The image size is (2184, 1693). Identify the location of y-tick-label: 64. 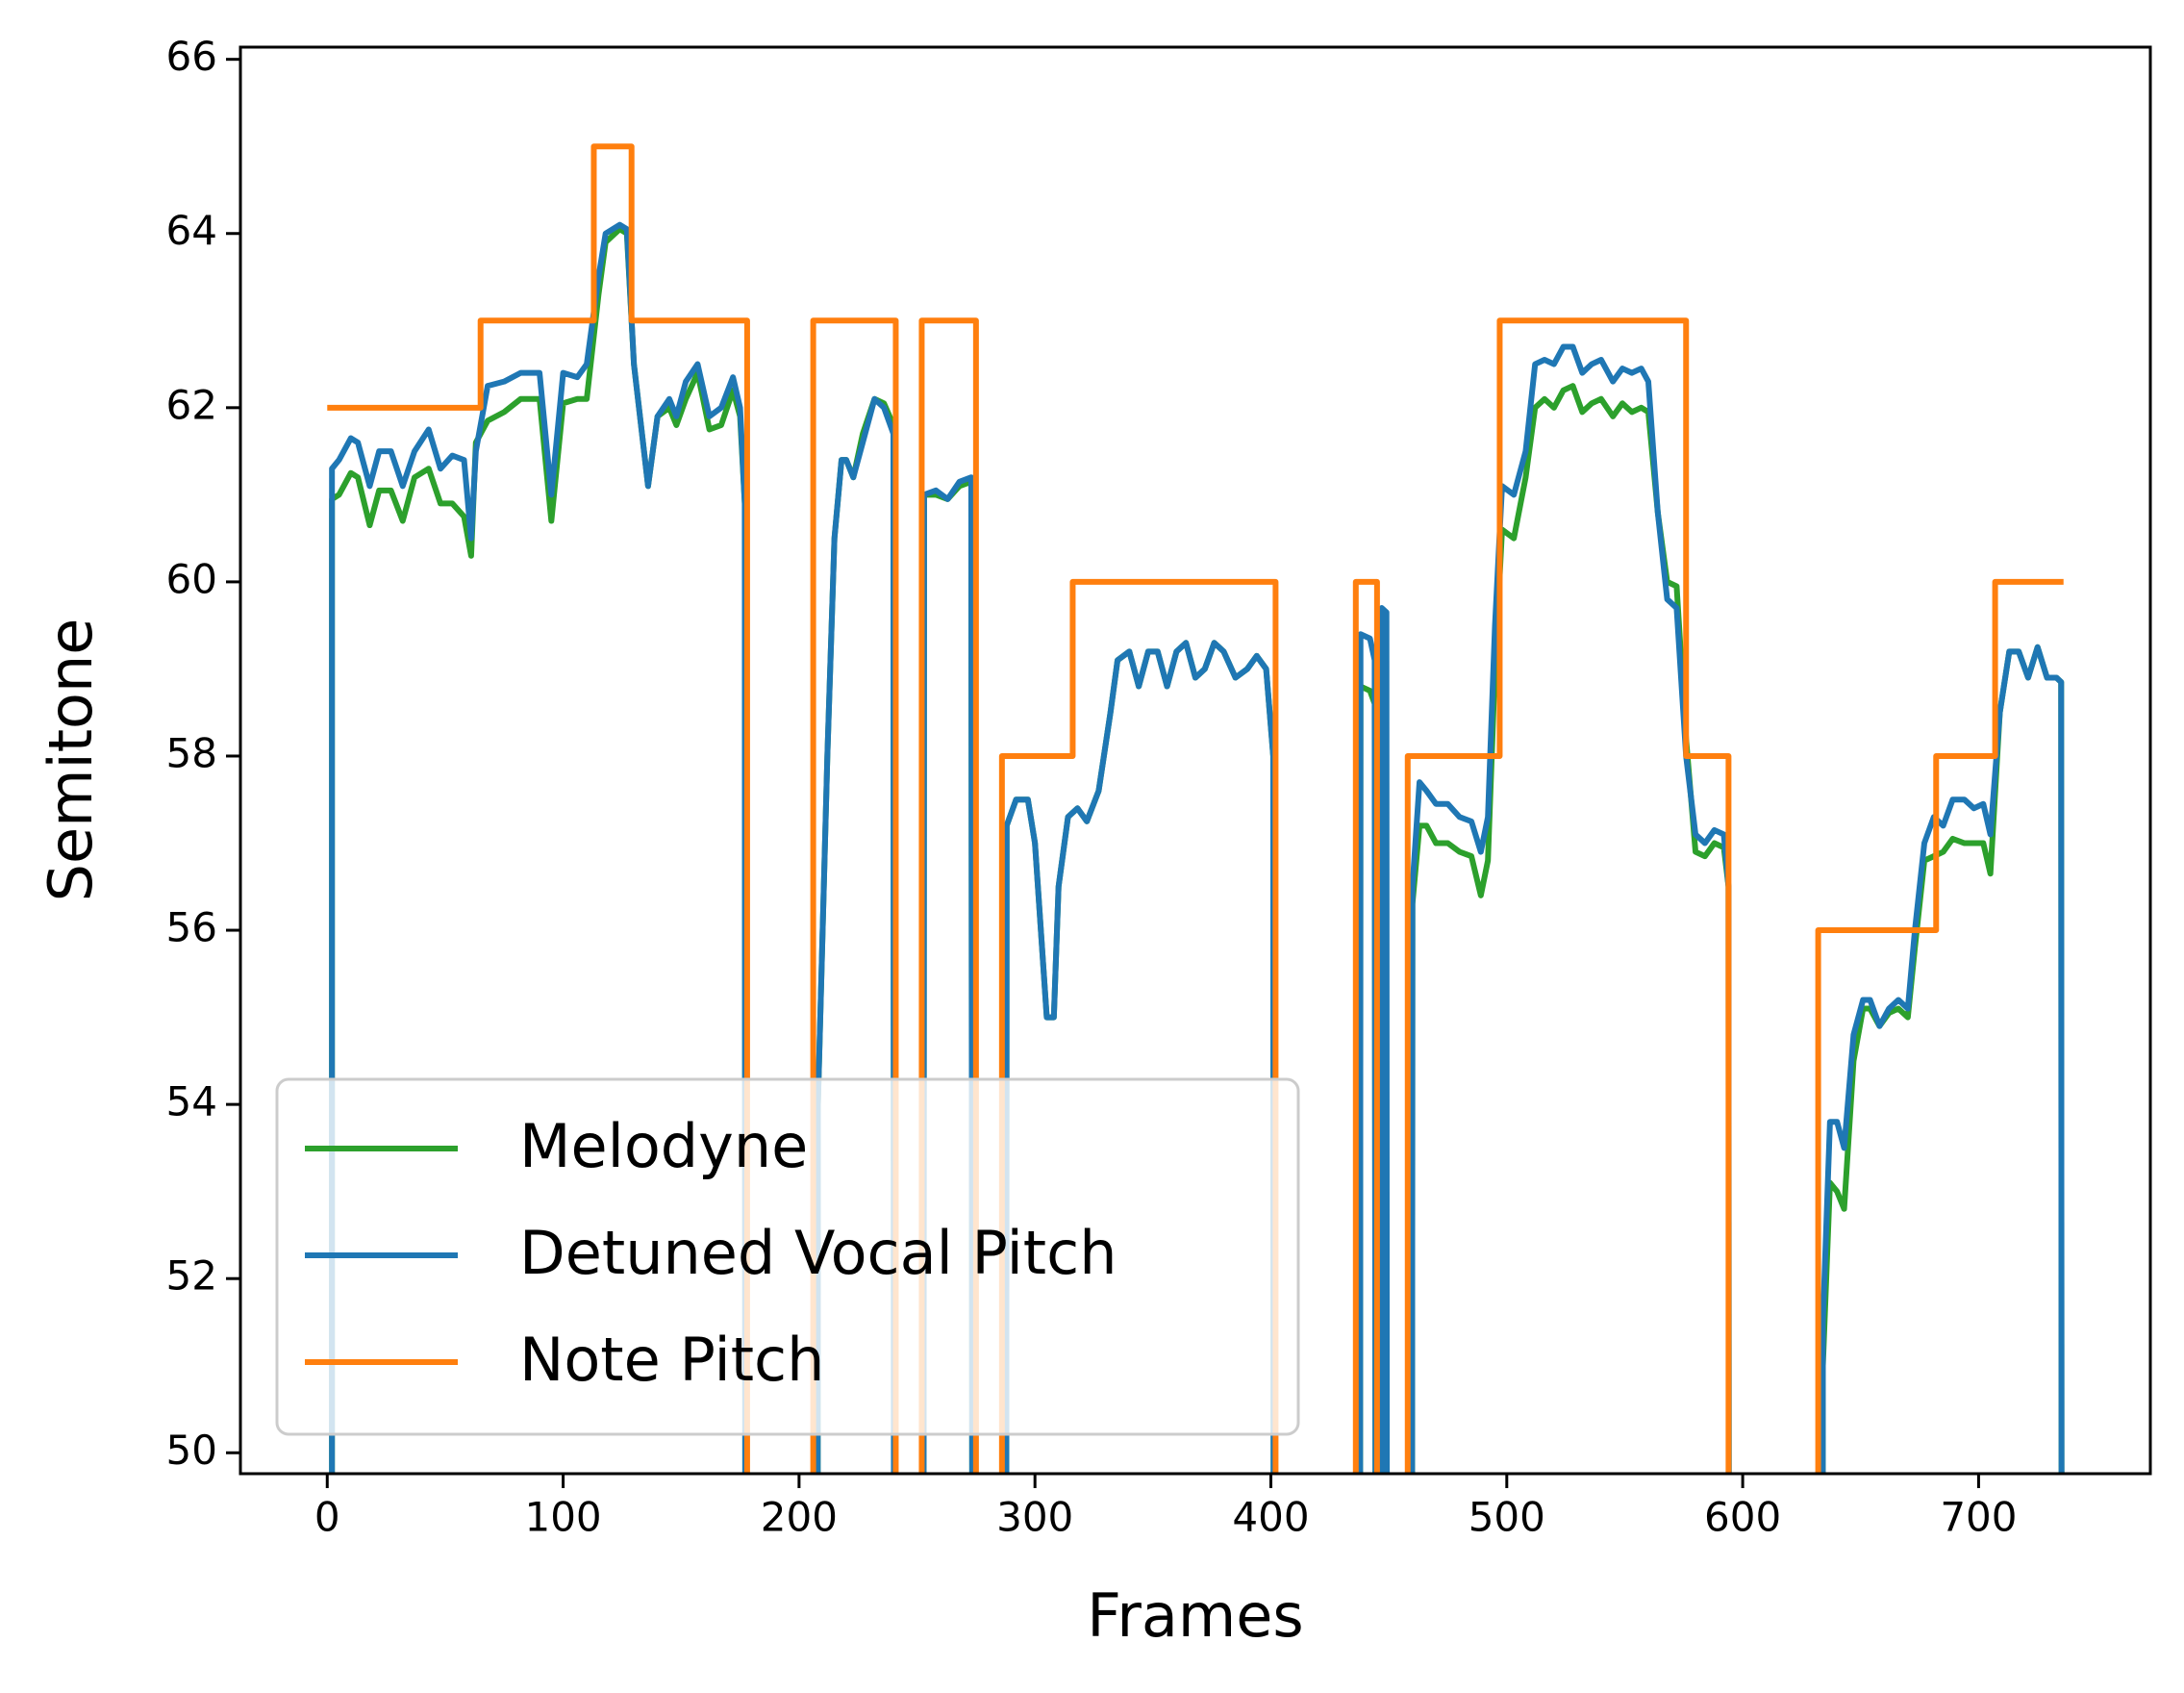
(191, 230).